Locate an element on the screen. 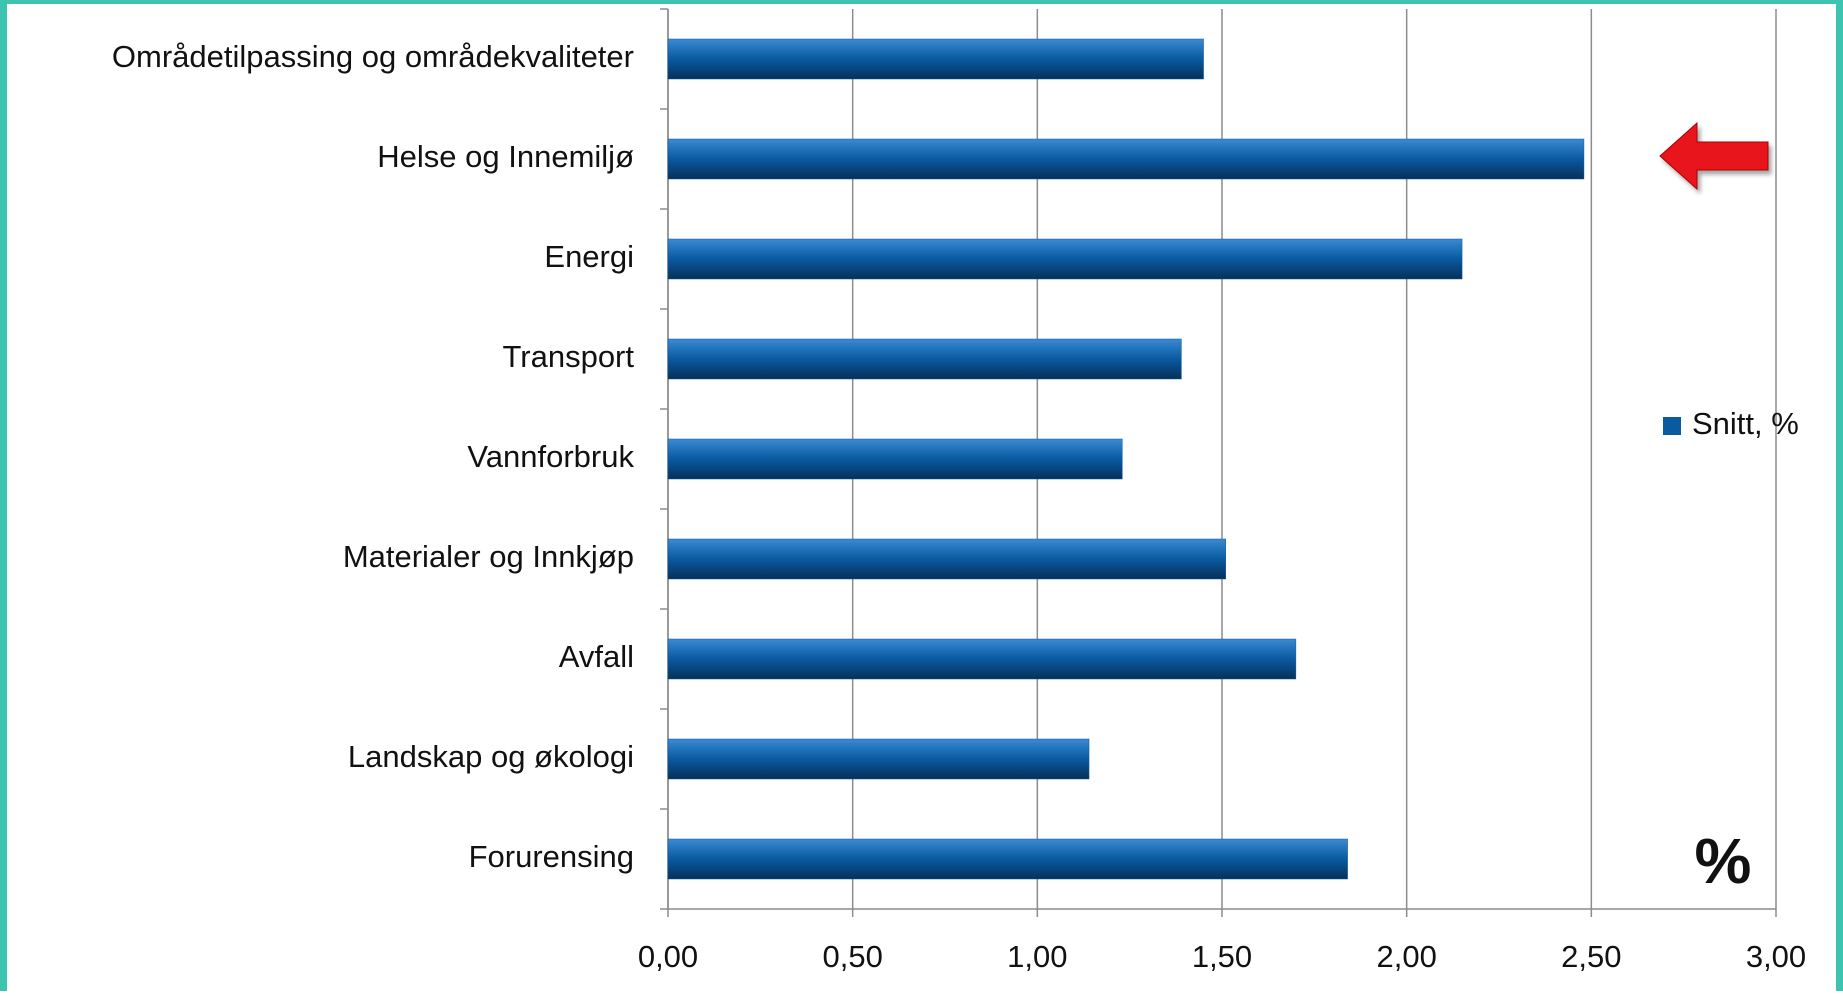 The image size is (1843, 996). y-tick-label: Materialer og Innkjøp is located at coordinates (488, 556).